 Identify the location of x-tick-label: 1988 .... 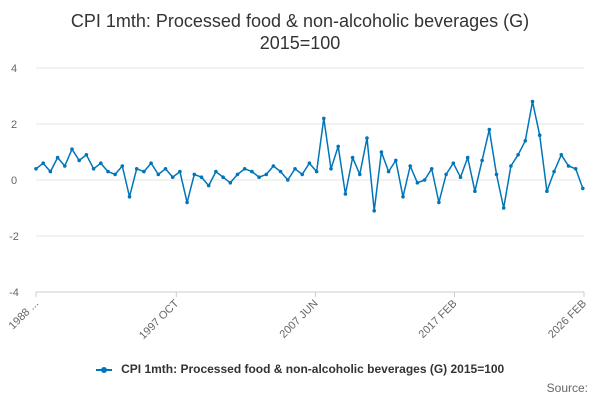
(24, 315).